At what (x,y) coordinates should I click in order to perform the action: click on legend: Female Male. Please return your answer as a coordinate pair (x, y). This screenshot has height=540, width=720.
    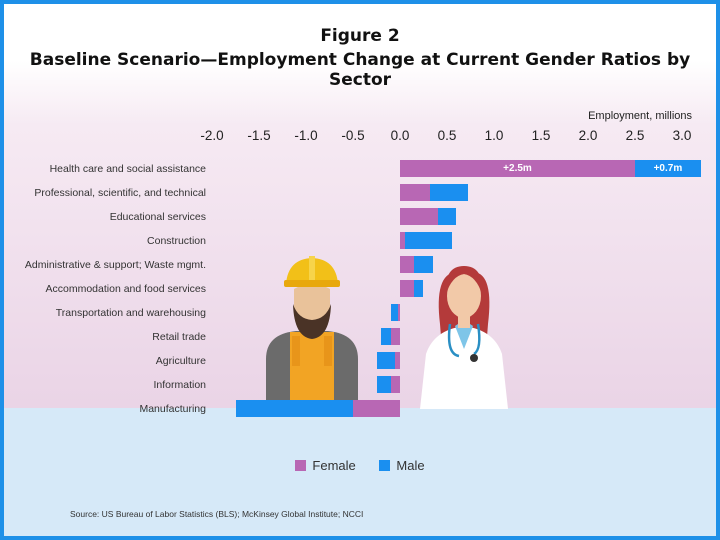
    Looking at the image, I should click on (360, 465).